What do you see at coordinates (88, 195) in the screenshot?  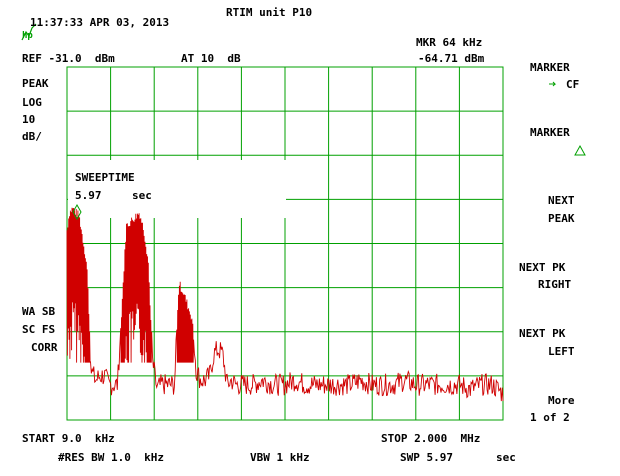 I see `sweeptime-value: 5.97` at bounding box center [88, 195].